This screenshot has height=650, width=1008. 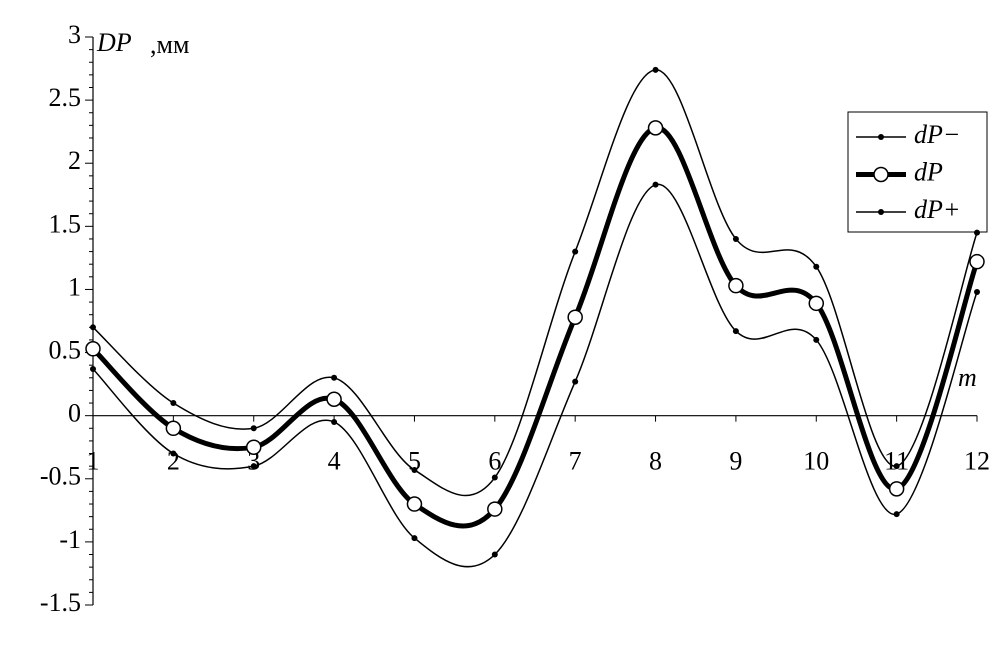 I want to click on y-axis-unit: ,мм, so click(x=169, y=44).